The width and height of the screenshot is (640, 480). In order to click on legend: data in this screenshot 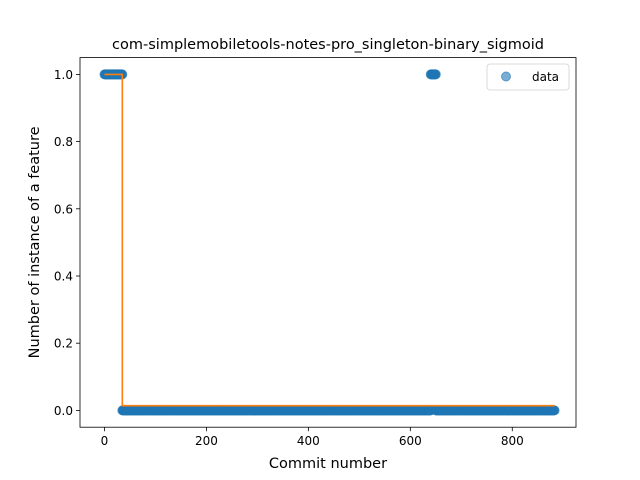, I will do `click(528, 77)`.